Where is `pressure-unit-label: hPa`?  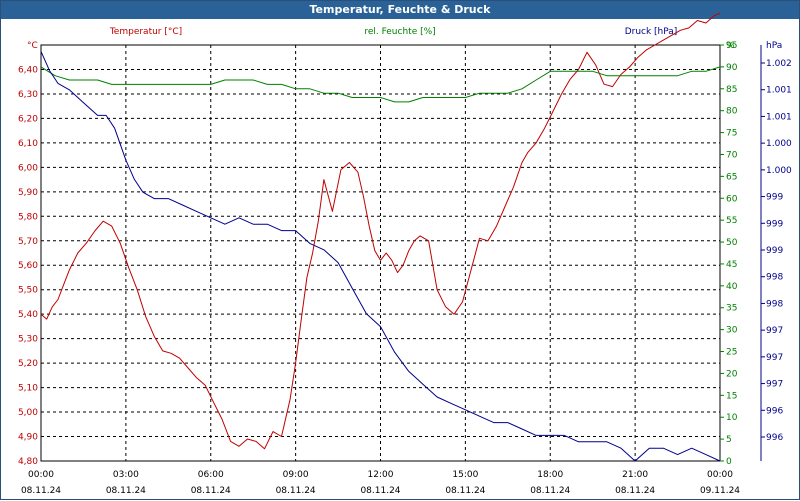
pressure-unit-label: hPa is located at coordinates (774, 46).